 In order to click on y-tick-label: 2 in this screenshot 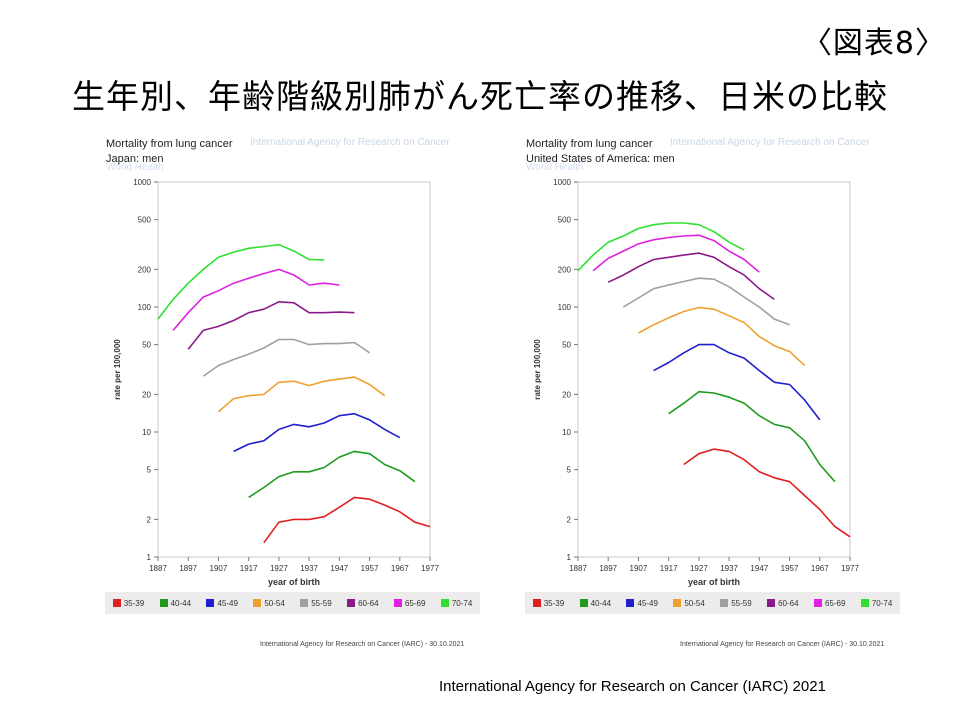, I will do `click(569, 519)`.